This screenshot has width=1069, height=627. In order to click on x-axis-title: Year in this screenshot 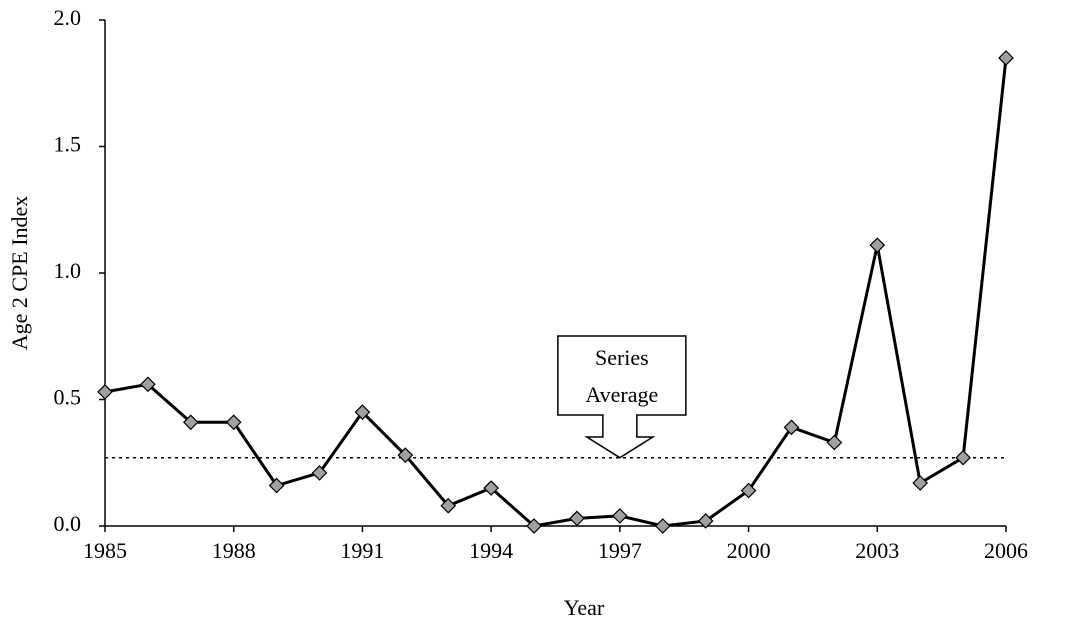, I will do `click(584, 607)`.